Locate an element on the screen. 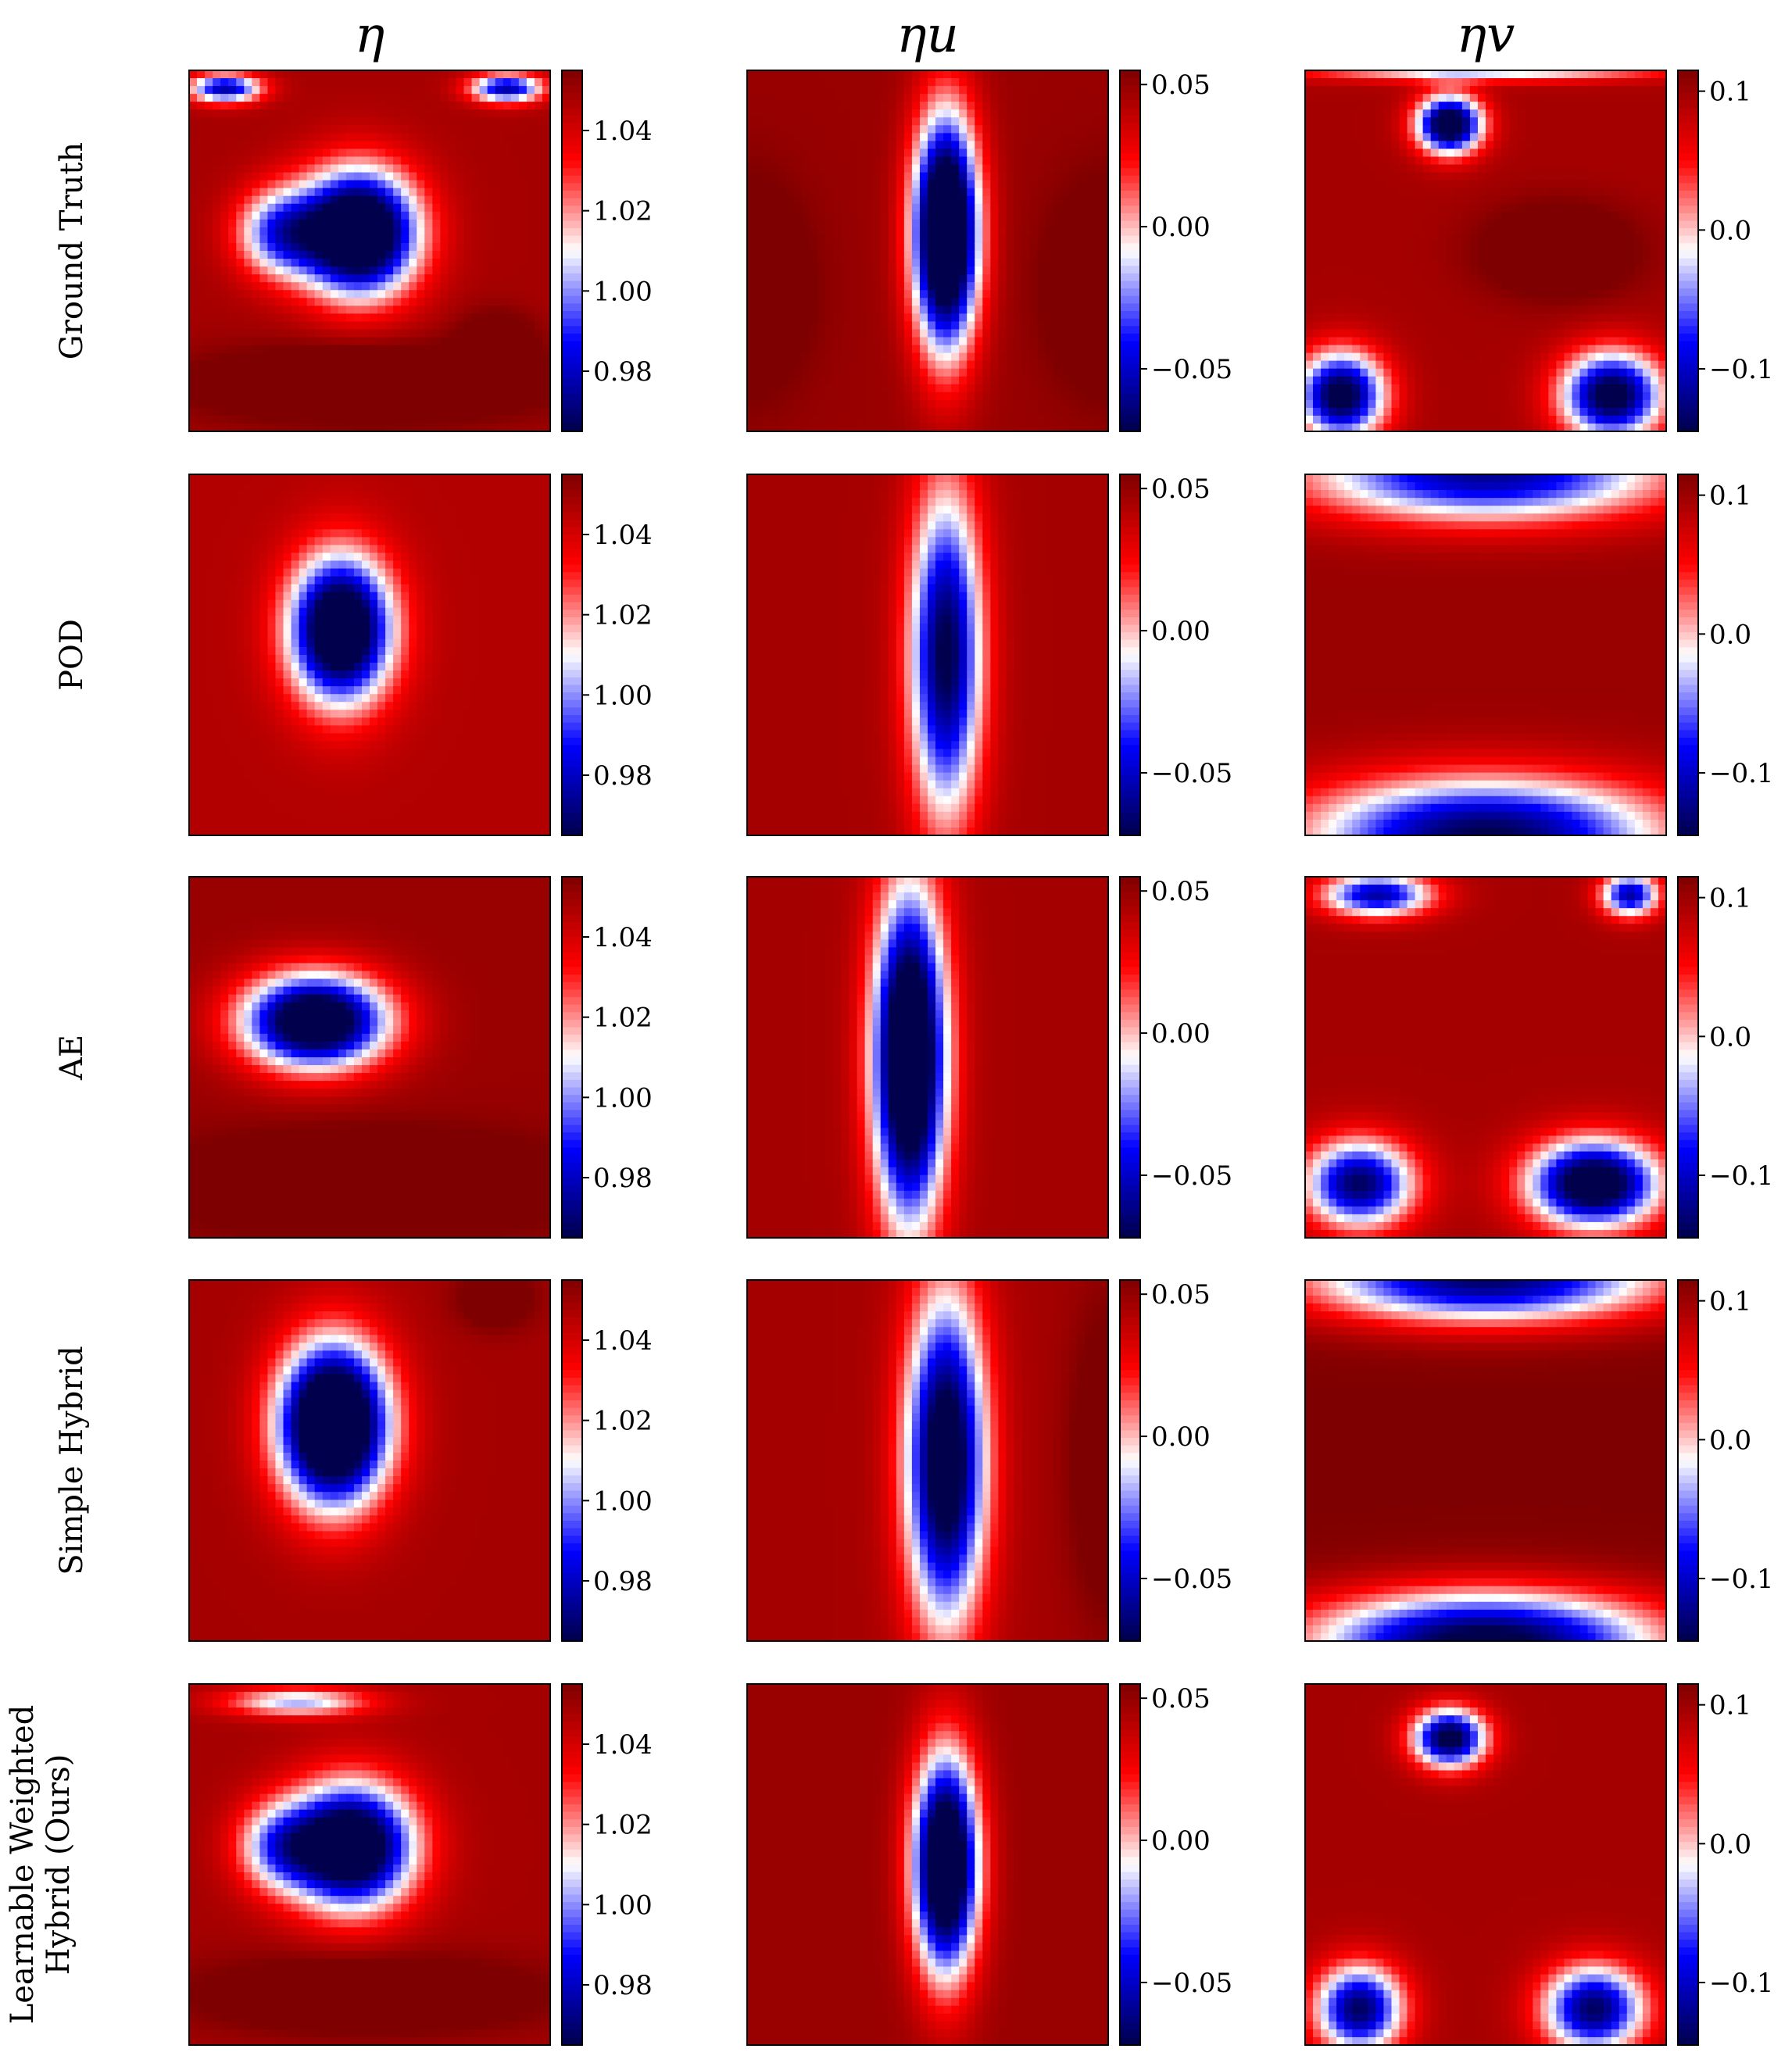 This screenshot has height=2063, width=1792. row-label-line: Learnable Weighted is located at coordinates (23, 1865).